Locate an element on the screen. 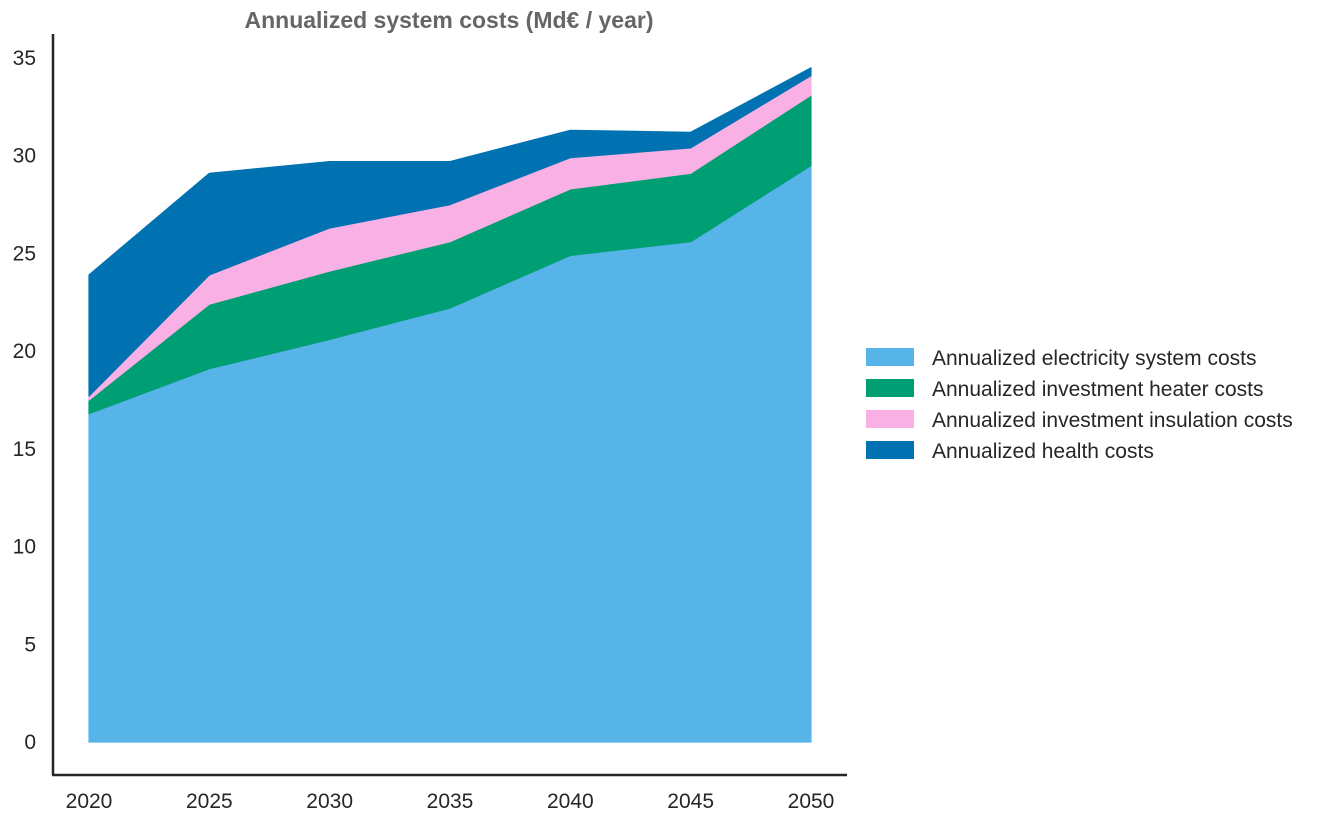 The height and width of the screenshot is (822, 1344). y-tick-label: 5 is located at coordinates (30, 644).